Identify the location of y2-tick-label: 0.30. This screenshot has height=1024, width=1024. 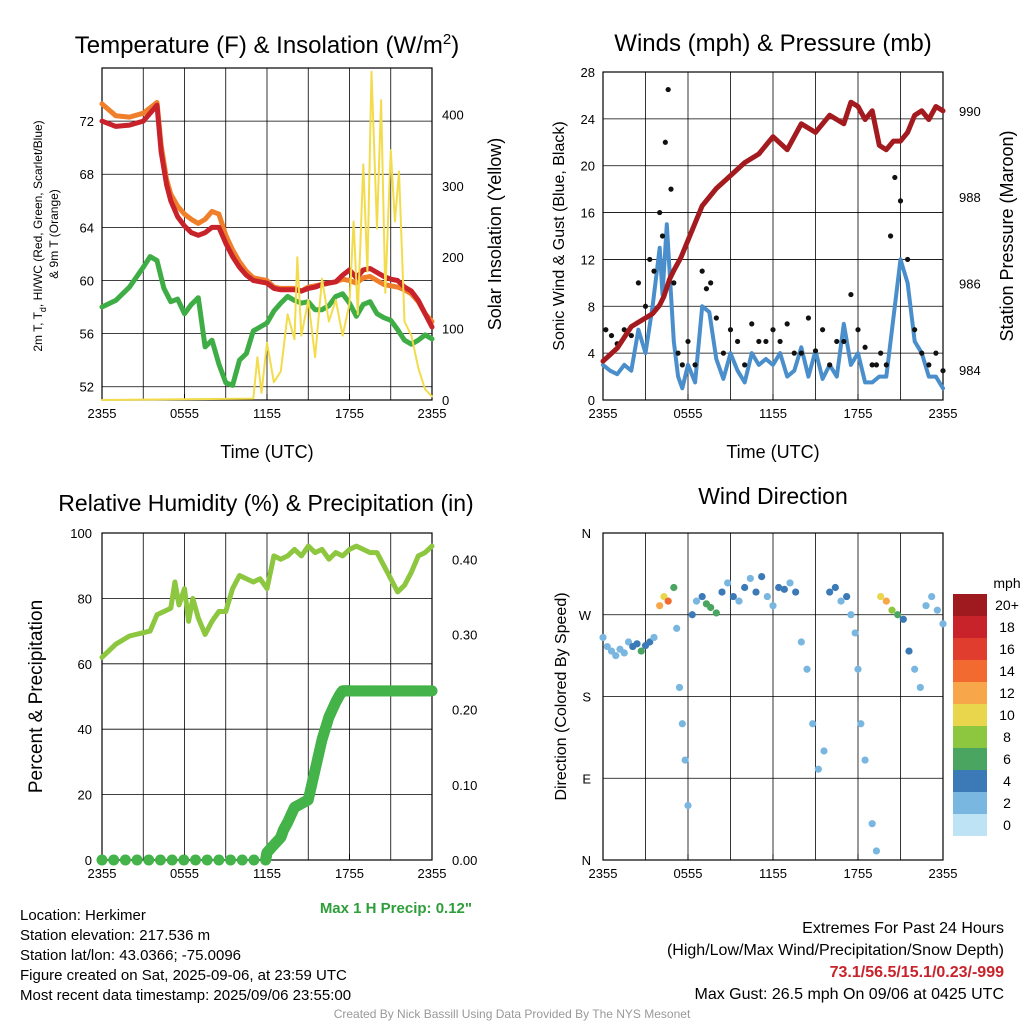
(464, 634).